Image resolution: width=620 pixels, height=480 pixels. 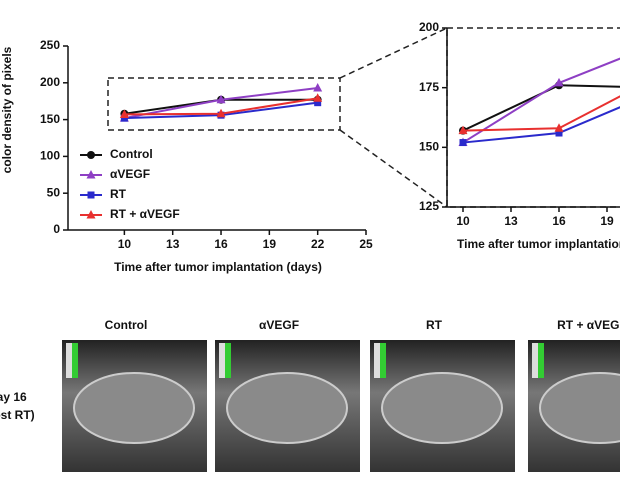 I want to click on y-tick-label: 0, so click(x=56, y=229).